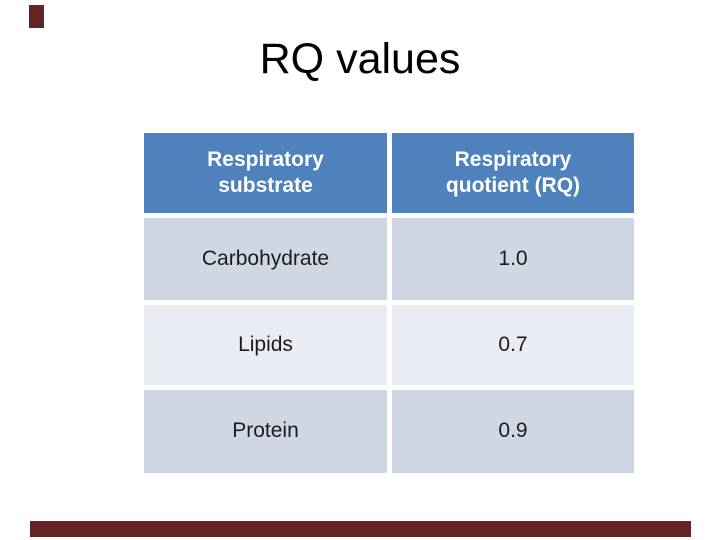 The image size is (720, 540). What do you see at coordinates (265, 345) in the screenshot?
I see `substrate-cell-lipids: Lipids` at bounding box center [265, 345].